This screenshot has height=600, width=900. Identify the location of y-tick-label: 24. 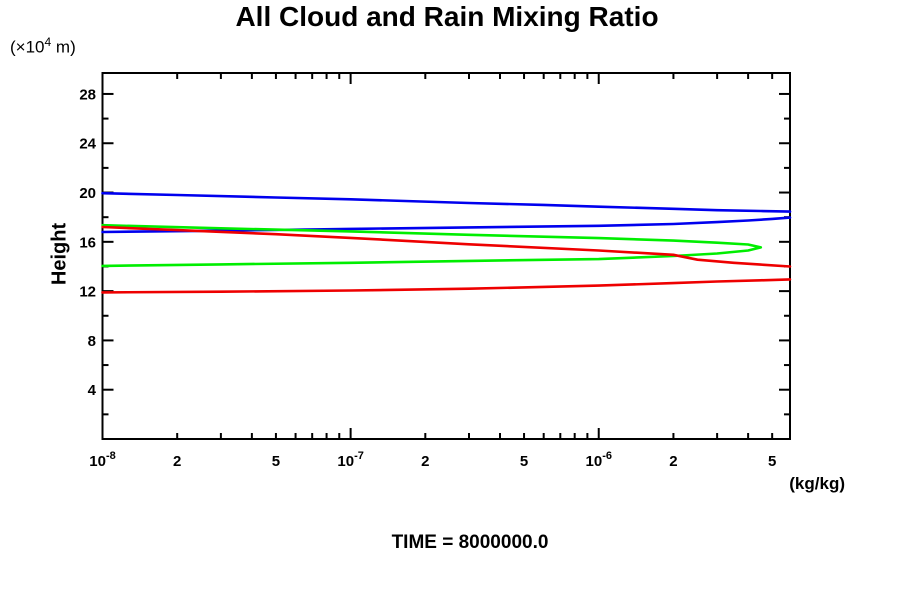
(87, 144).